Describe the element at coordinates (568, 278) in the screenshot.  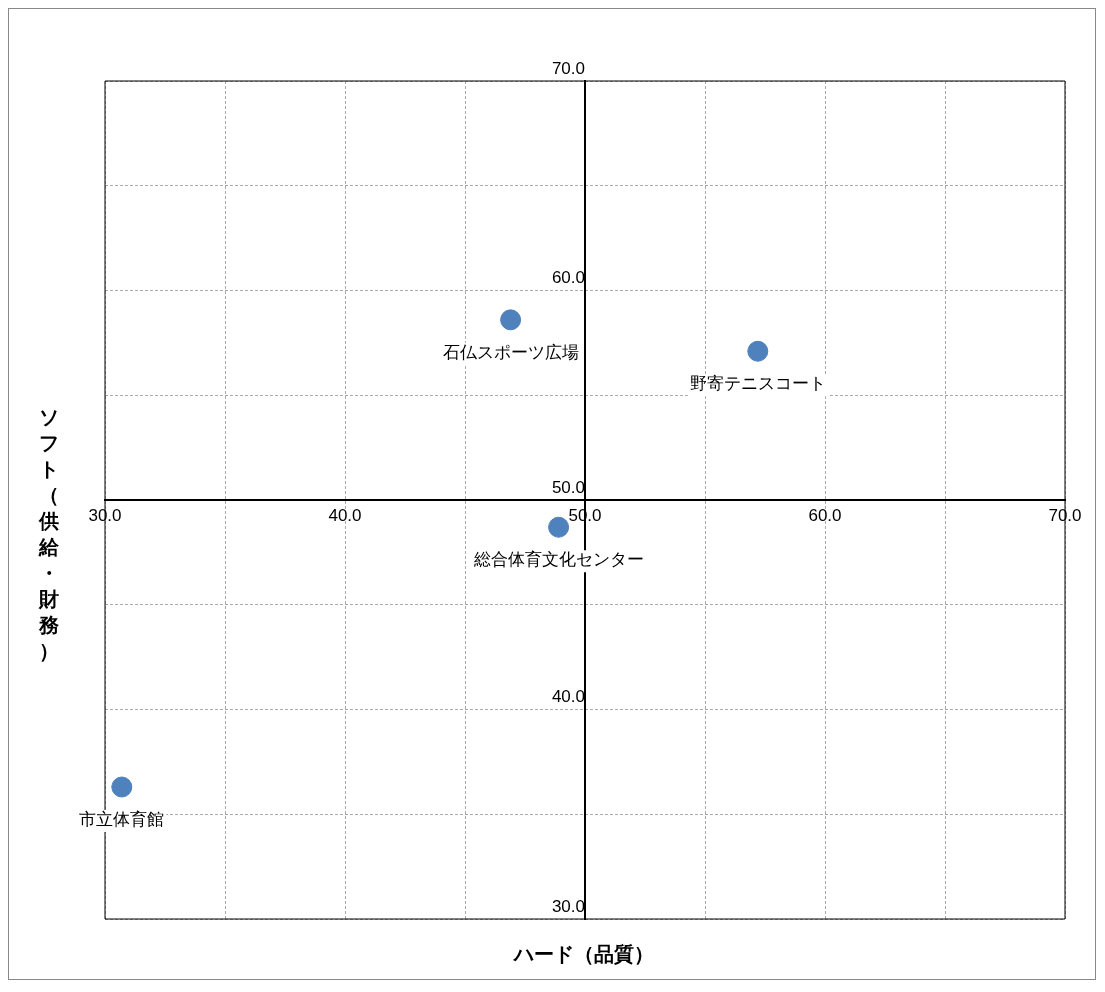
I see `y-tick-label: 60.0` at that location.